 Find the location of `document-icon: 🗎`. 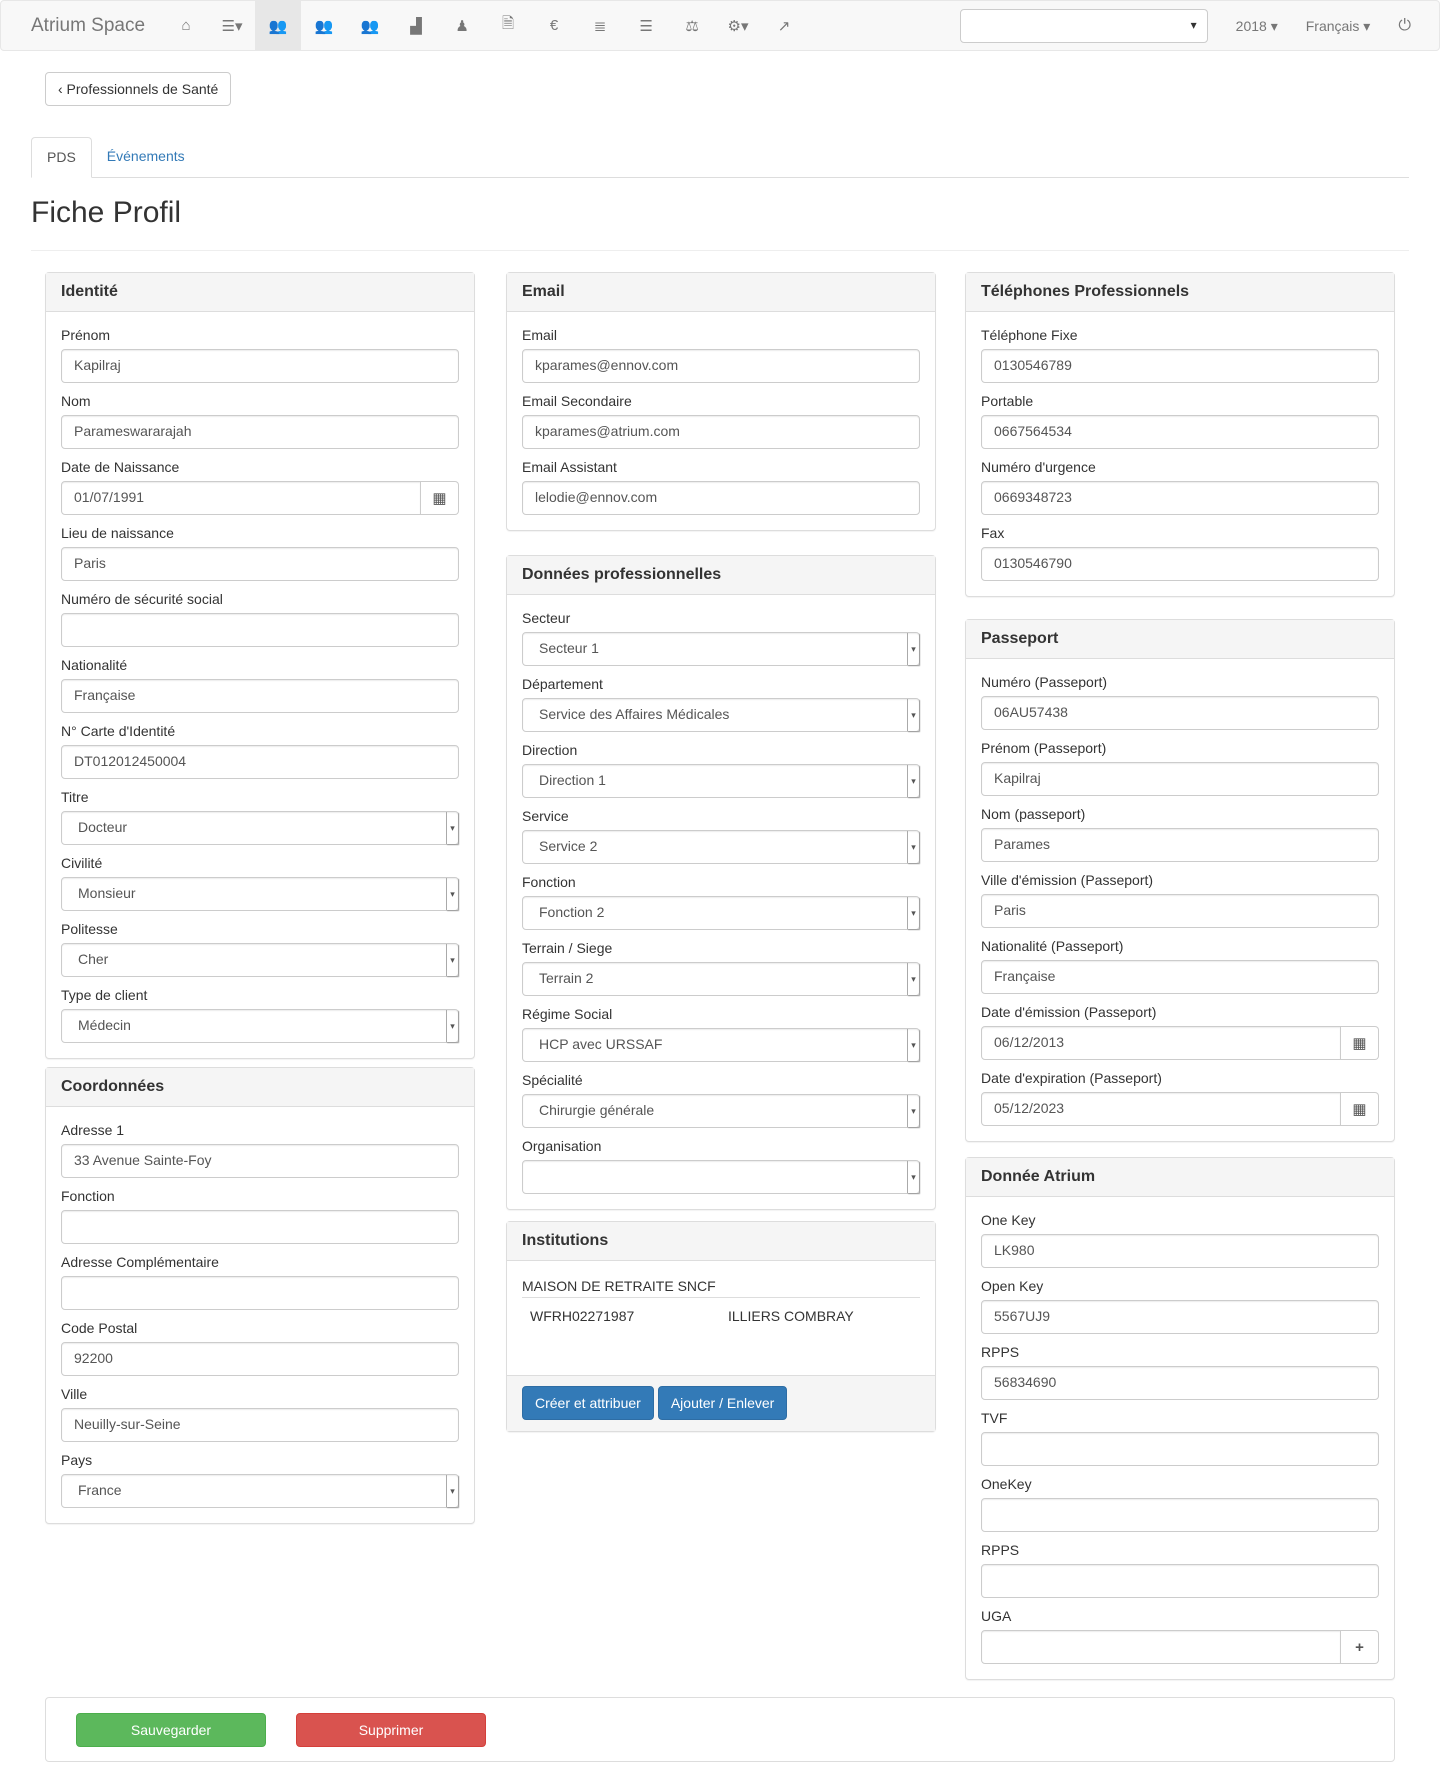

document-icon: 🗎 is located at coordinates (508, 23).